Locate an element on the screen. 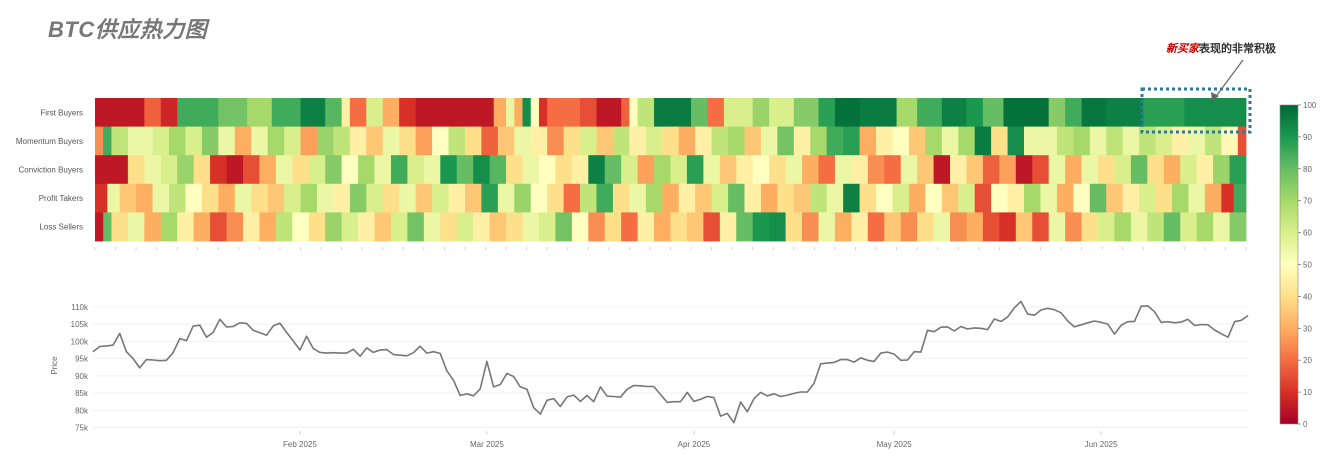 This screenshot has width=1335, height=466. heatmap-x-ticks is located at coordinates (670, 248).